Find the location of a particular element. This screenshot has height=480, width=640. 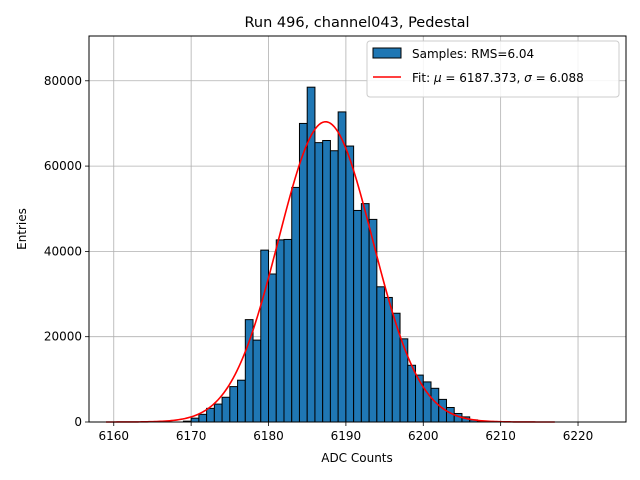

y-tick-label: 0 is located at coordinates (78, 422).